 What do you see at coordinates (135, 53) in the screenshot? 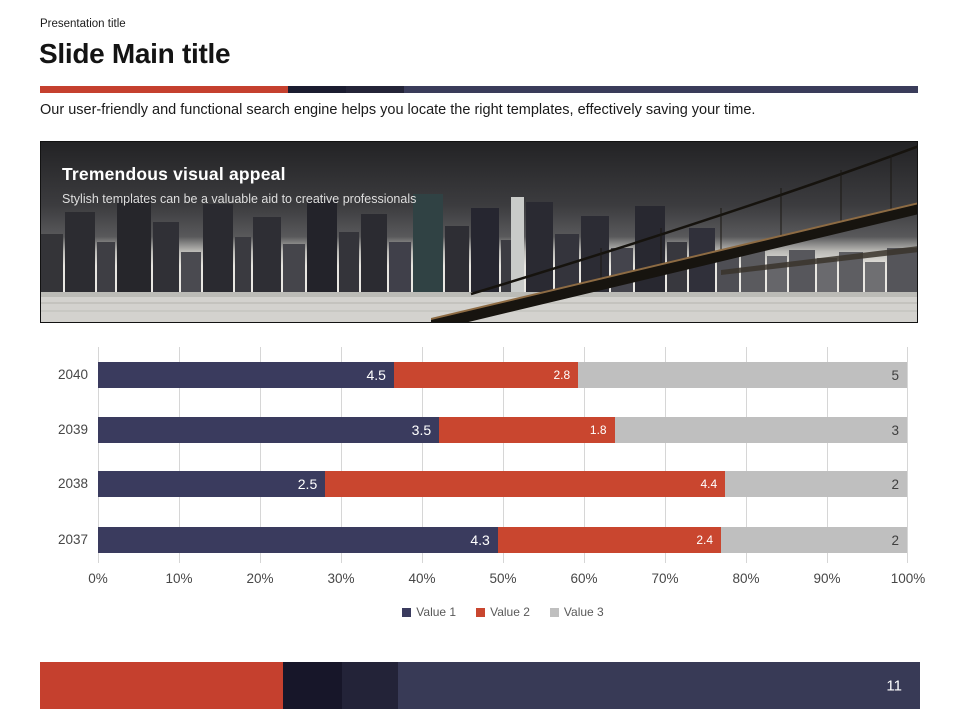
I see `page-title: Slide Main title` at bounding box center [135, 53].